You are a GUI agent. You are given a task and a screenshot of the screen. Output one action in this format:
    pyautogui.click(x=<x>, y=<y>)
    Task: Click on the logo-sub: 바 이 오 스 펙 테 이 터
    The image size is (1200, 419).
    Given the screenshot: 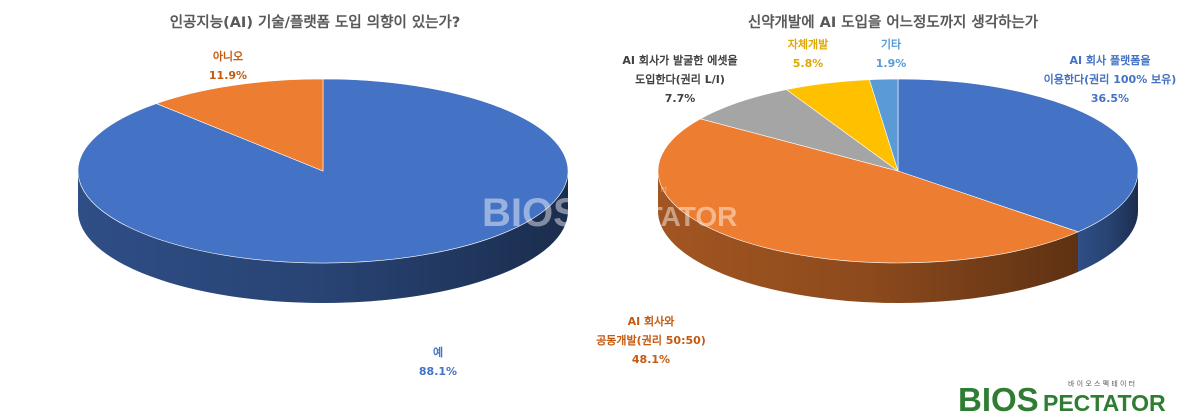 What is the action you would take?
    pyautogui.click(x=1101, y=383)
    